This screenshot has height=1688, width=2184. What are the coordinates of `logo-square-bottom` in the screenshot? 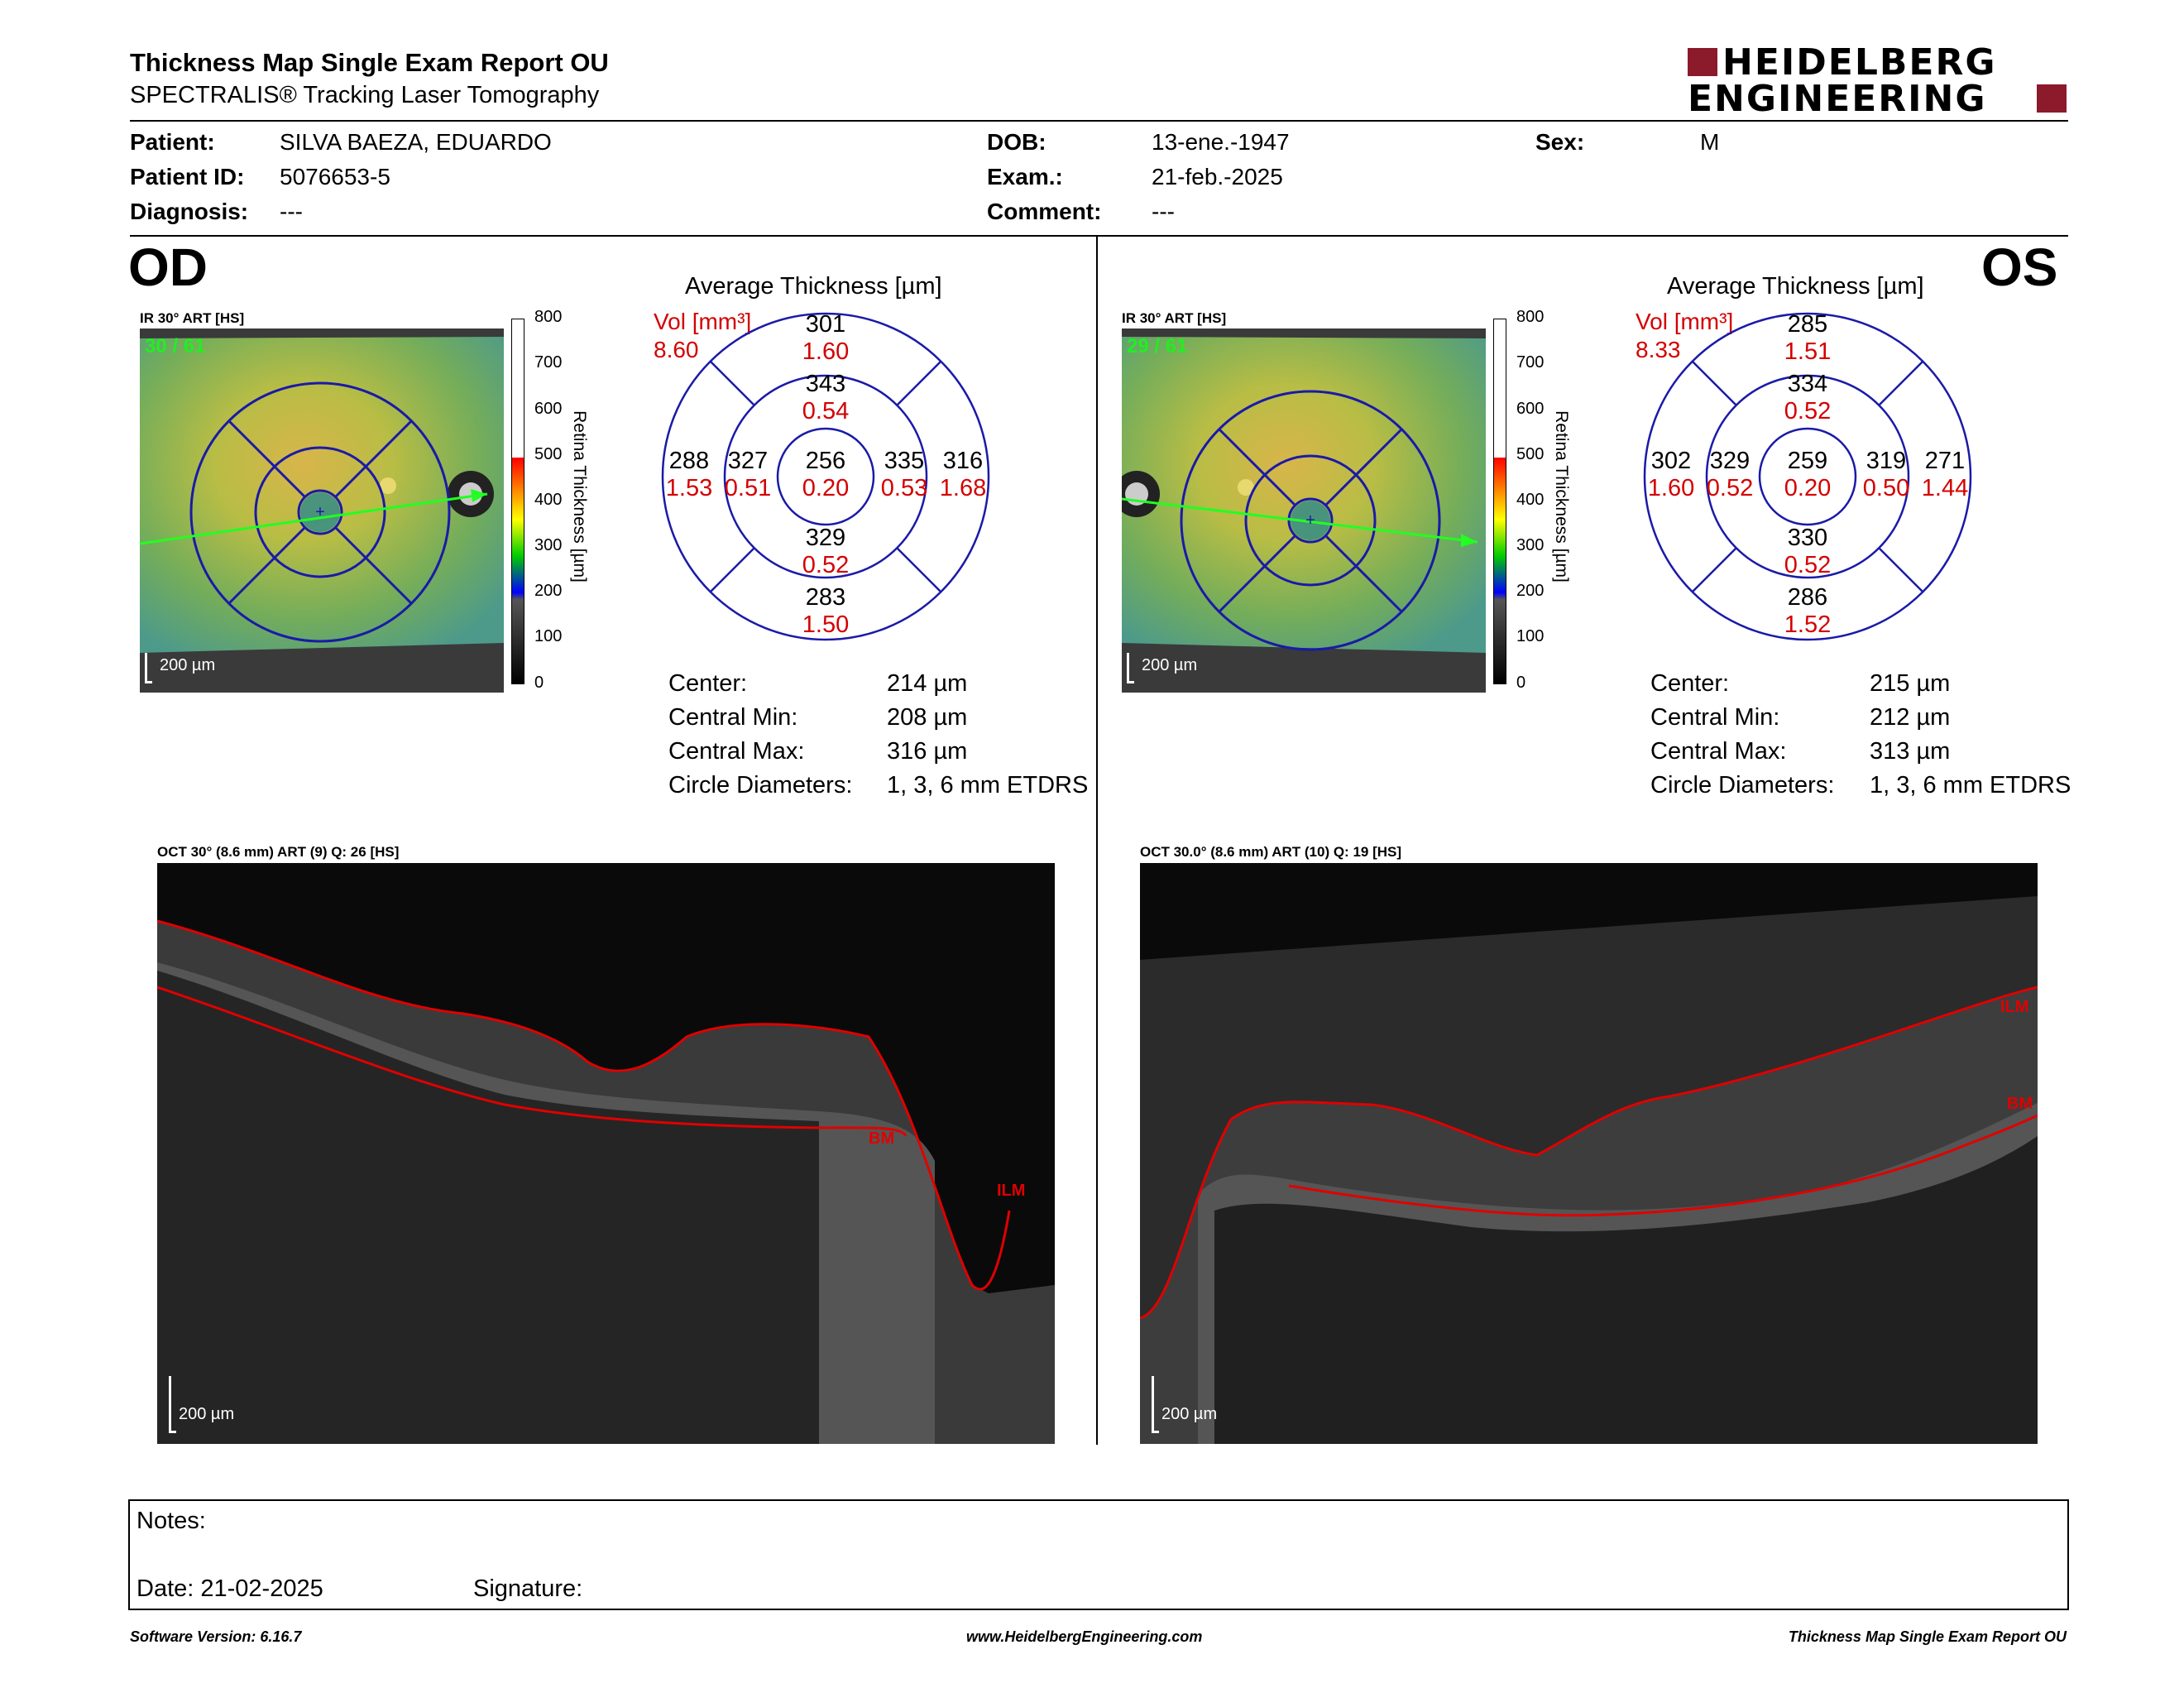 It's located at (2052, 98).